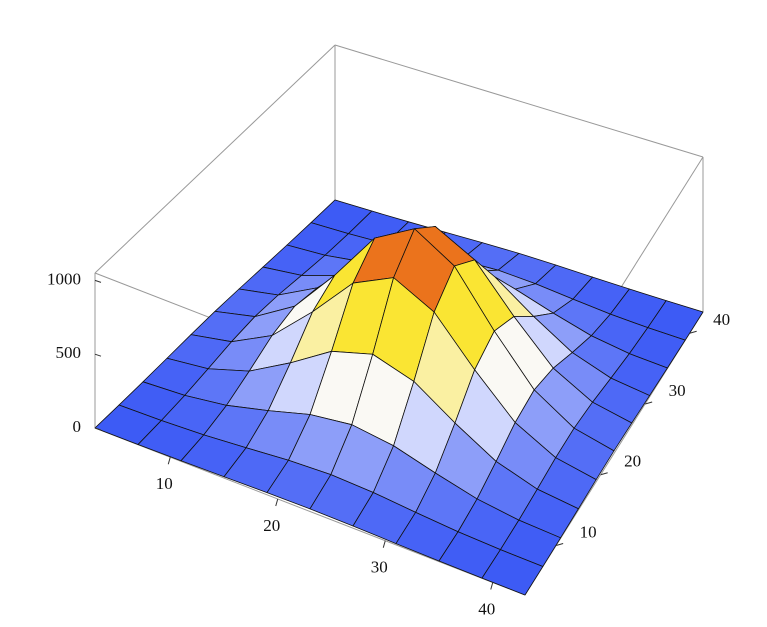 Image resolution: width=767 pixels, height=627 pixels. What do you see at coordinates (69, 352) in the screenshot?
I see `z-tick-label: 500` at bounding box center [69, 352].